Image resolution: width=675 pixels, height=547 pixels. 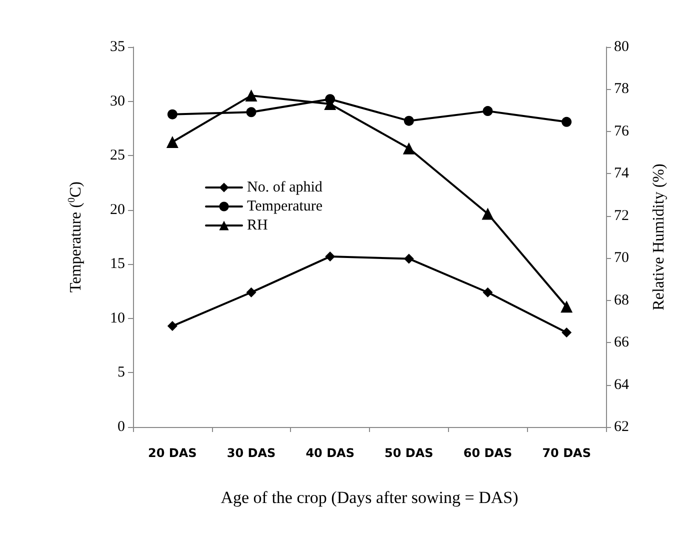 I want to click on x-tick-label: 70 DAS, so click(x=566, y=453).